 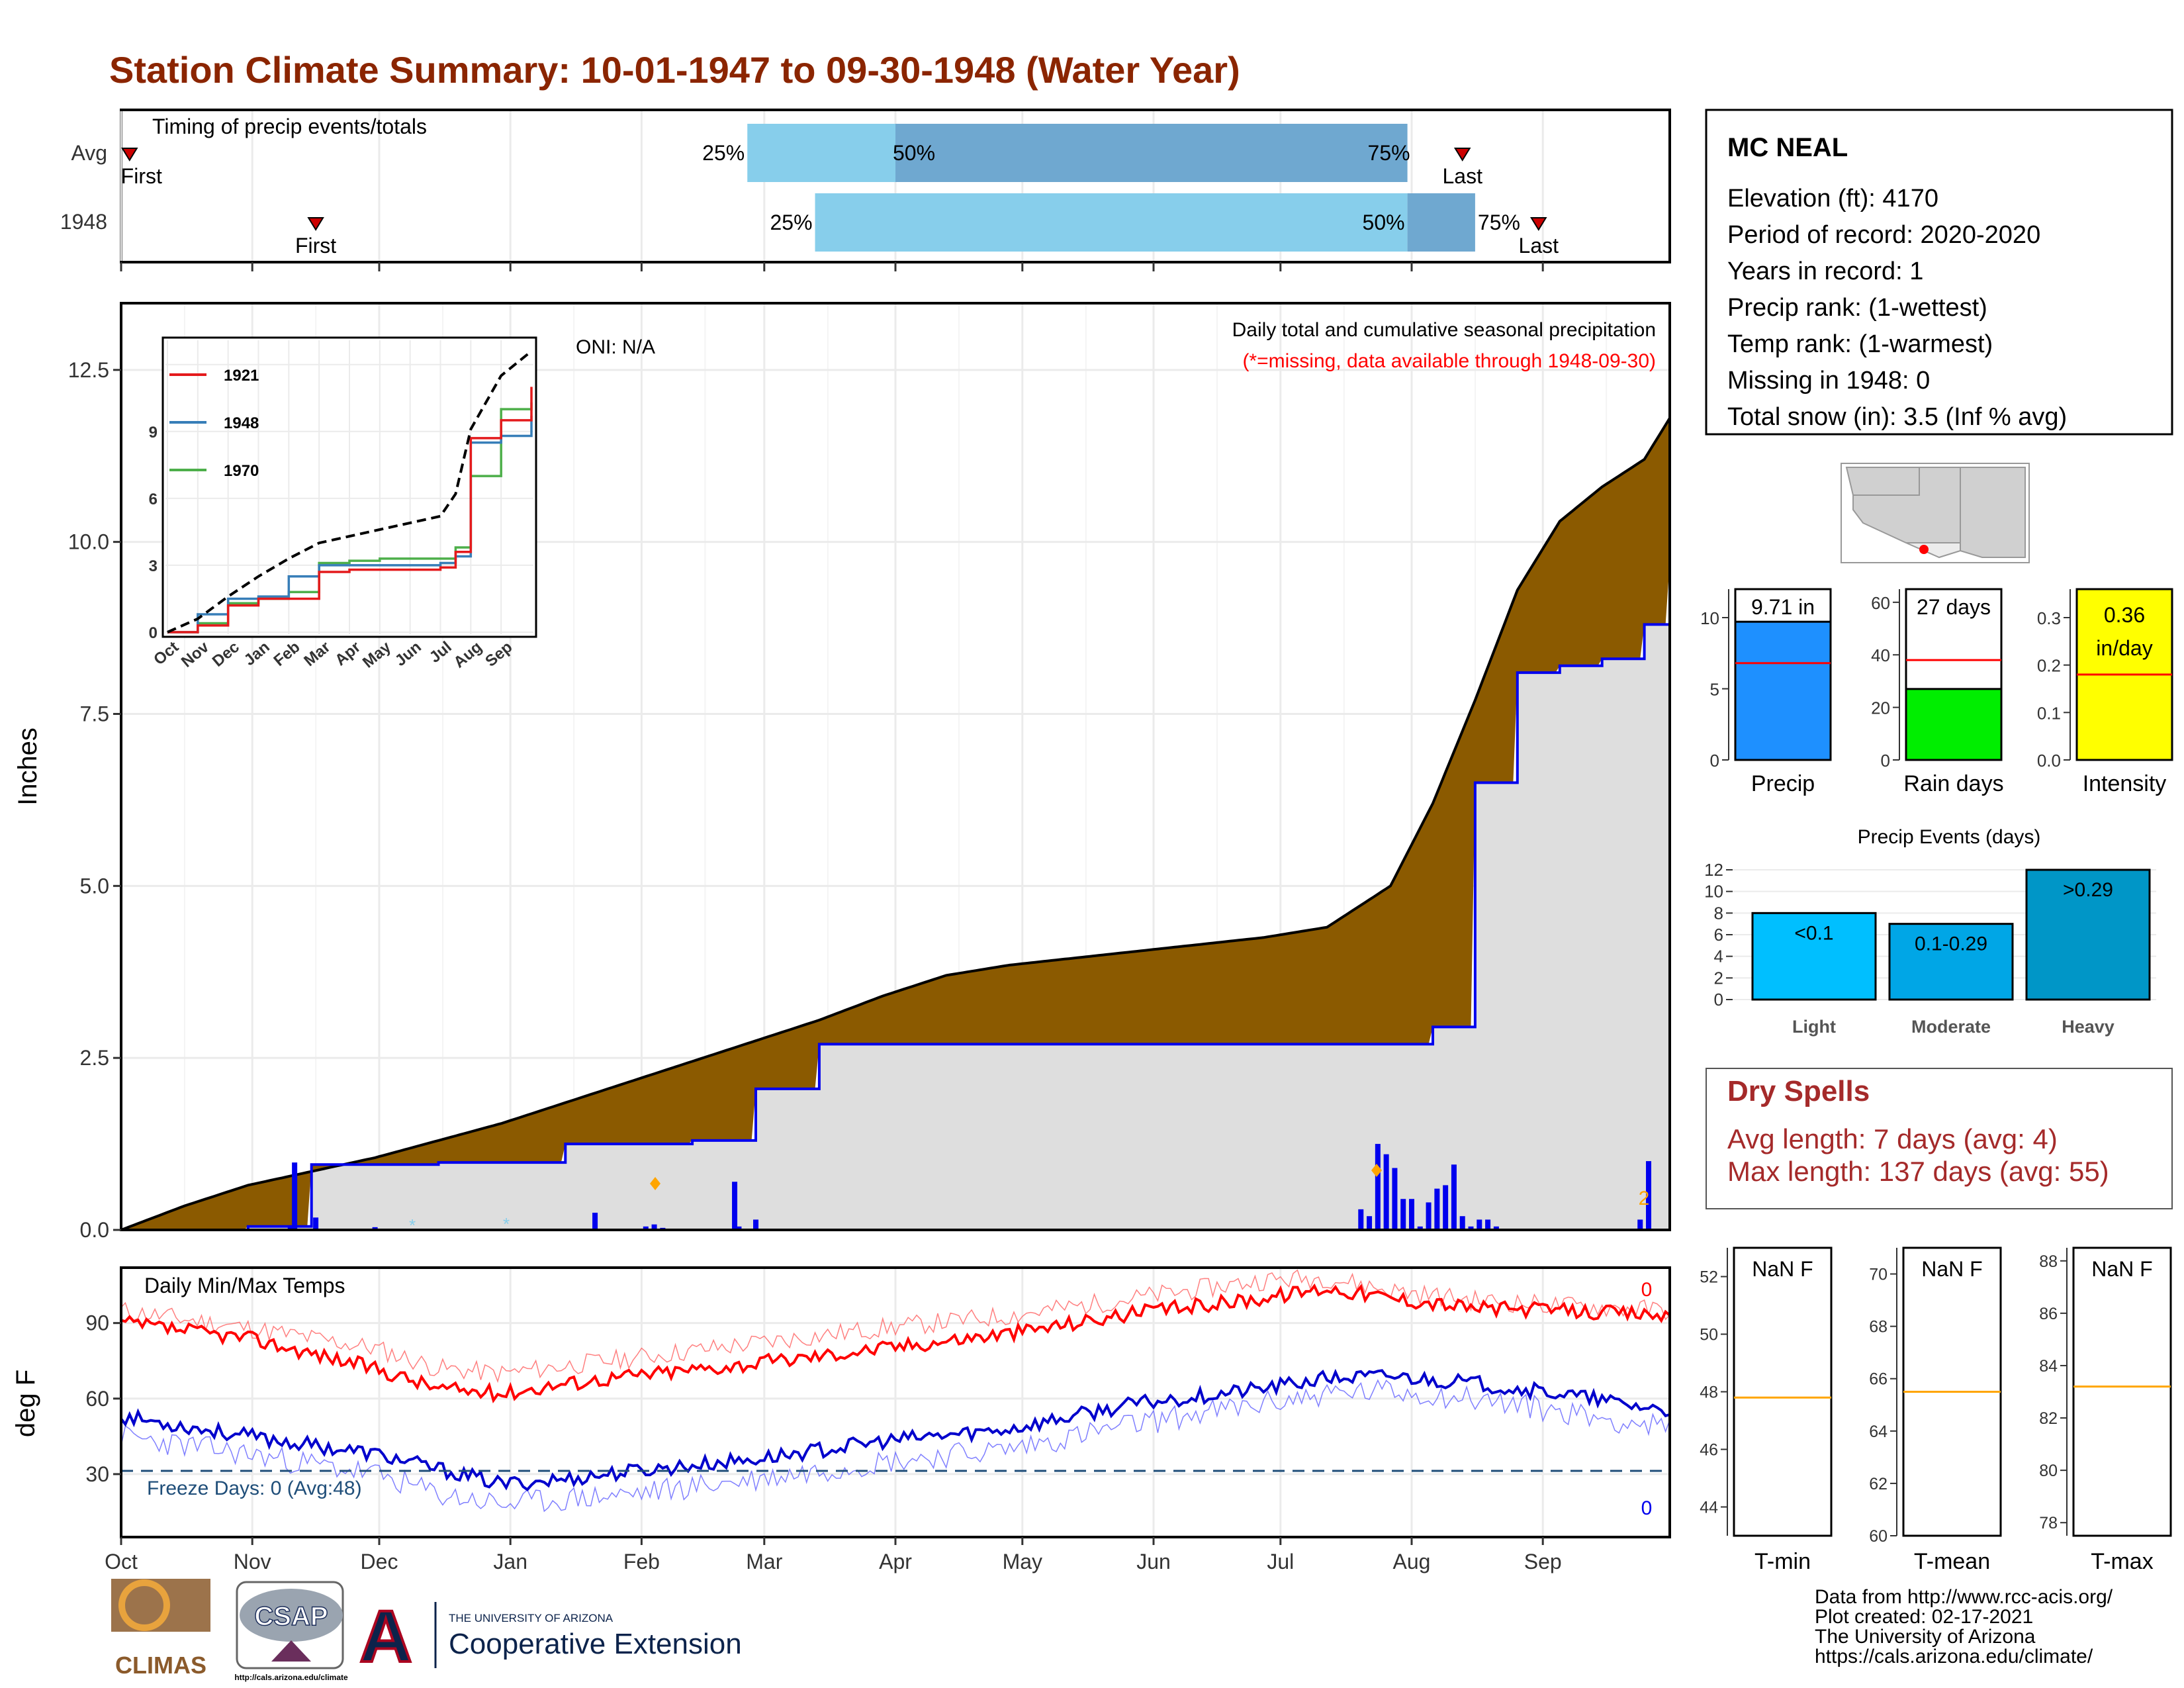 I want to click on precip-y-axis: 0.0 2.5 5.0 7.5 10.0 12.5, so click(x=95, y=800).